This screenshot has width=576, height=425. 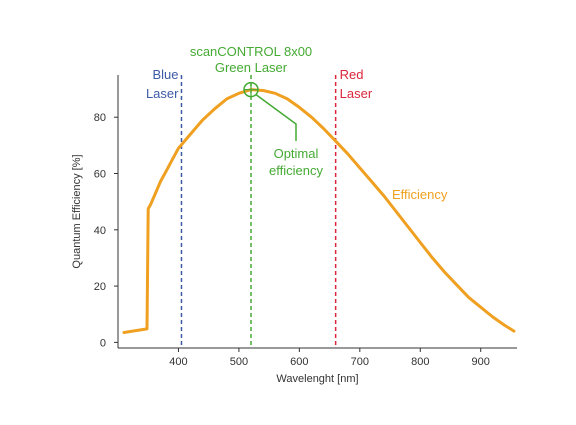 What do you see at coordinates (100, 231) in the screenshot?
I see `y-tick-label: 40` at bounding box center [100, 231].